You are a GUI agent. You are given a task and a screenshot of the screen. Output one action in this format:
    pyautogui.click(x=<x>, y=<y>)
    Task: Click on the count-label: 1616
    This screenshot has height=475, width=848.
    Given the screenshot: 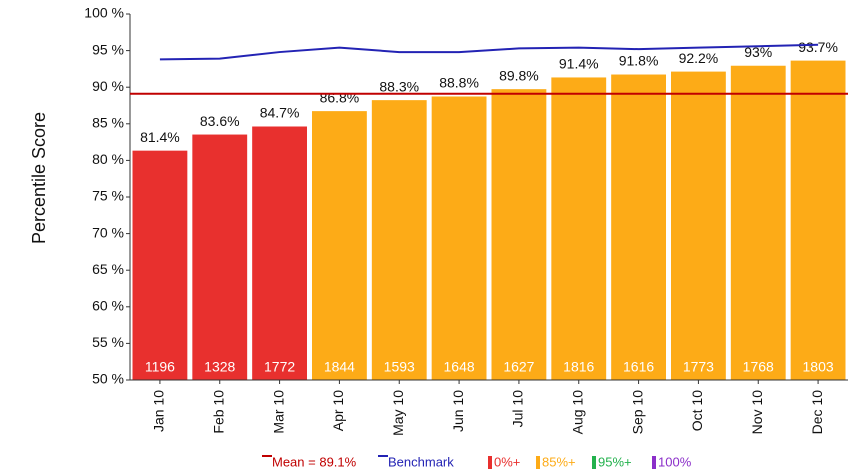 What is the action you would take?
    pyautogui.click(x=638, y=367)
    